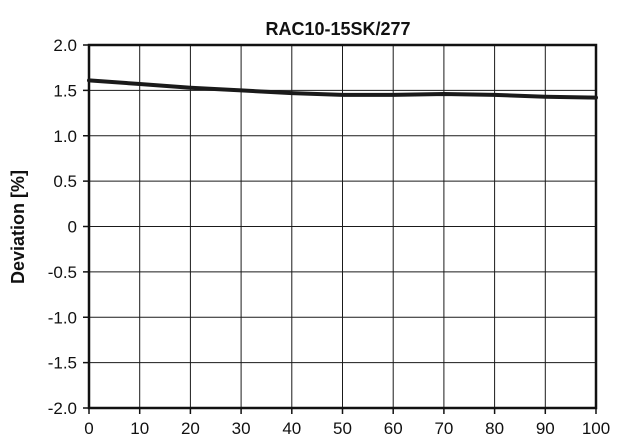  What do you see at coordinates (139, 428) in the screenshot?
I see `x-tick-label: 10` at bounding box center [139, 428].